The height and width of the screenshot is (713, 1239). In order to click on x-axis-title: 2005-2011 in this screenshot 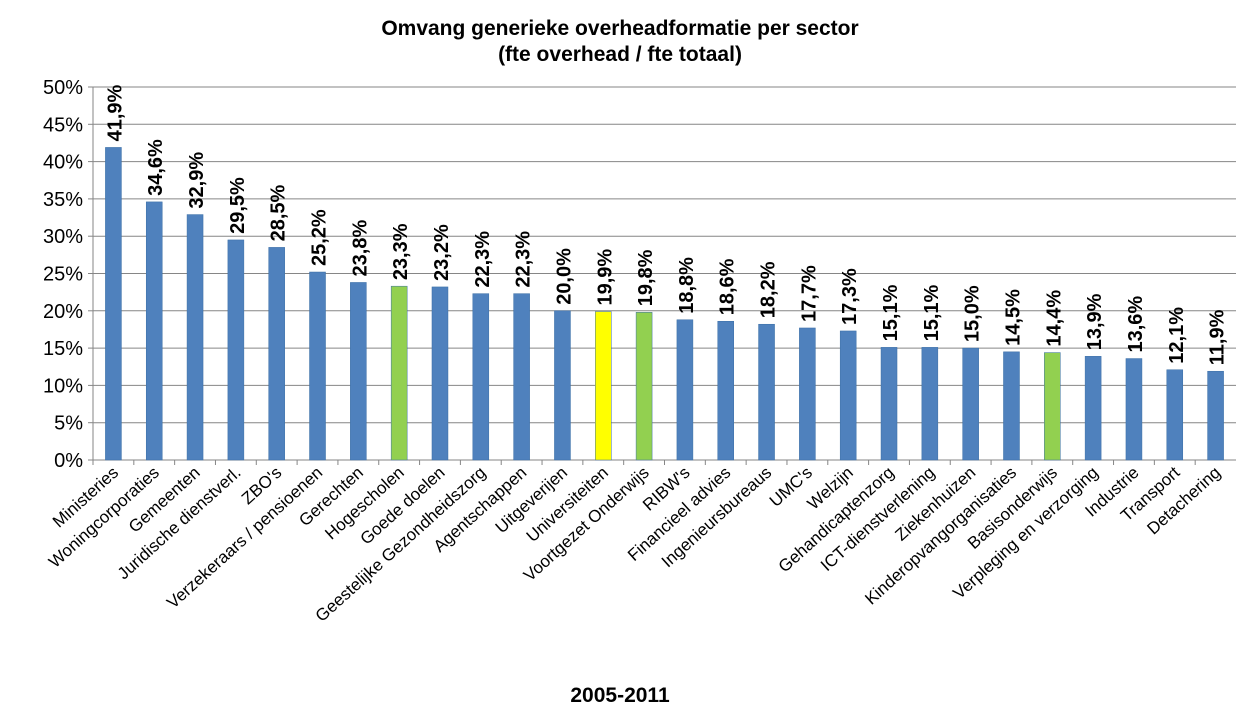, I will do `click(620, 695)`.